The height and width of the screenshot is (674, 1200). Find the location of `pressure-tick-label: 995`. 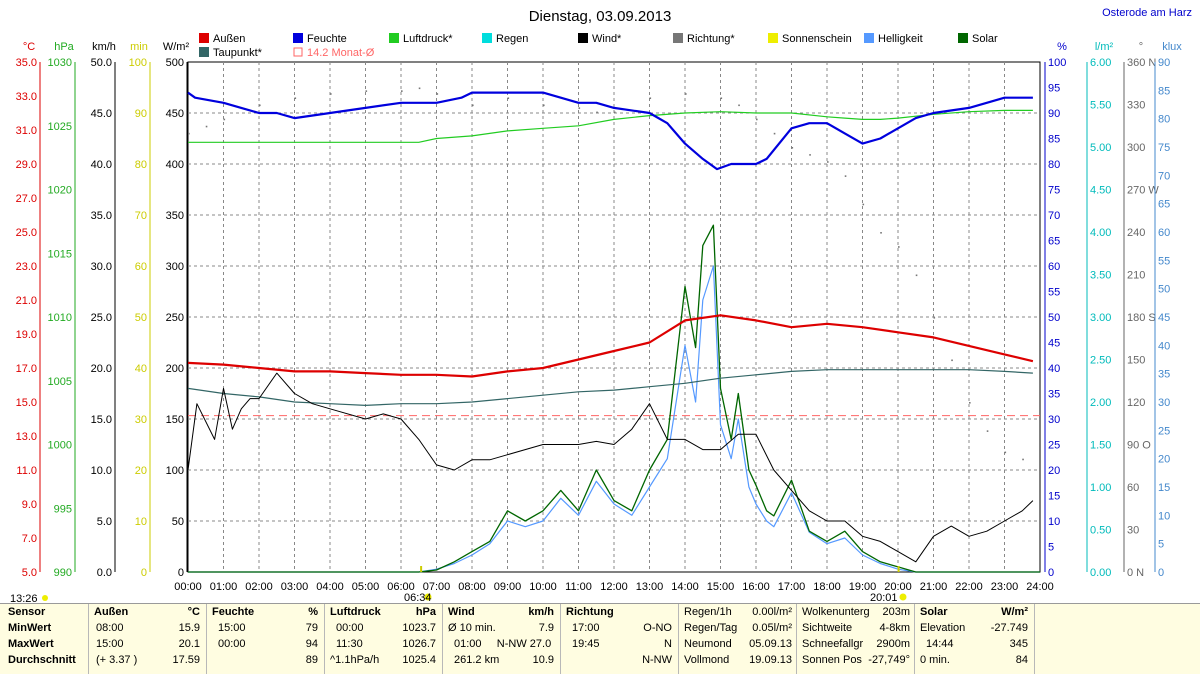

pressure-tick-label: 995 is located at coordinates (63, 509).